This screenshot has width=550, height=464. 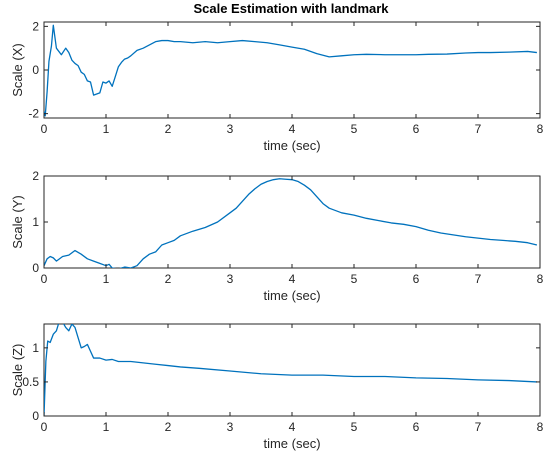 I want to click on y-tick-label: 0.5, so click(x=30, y=382).